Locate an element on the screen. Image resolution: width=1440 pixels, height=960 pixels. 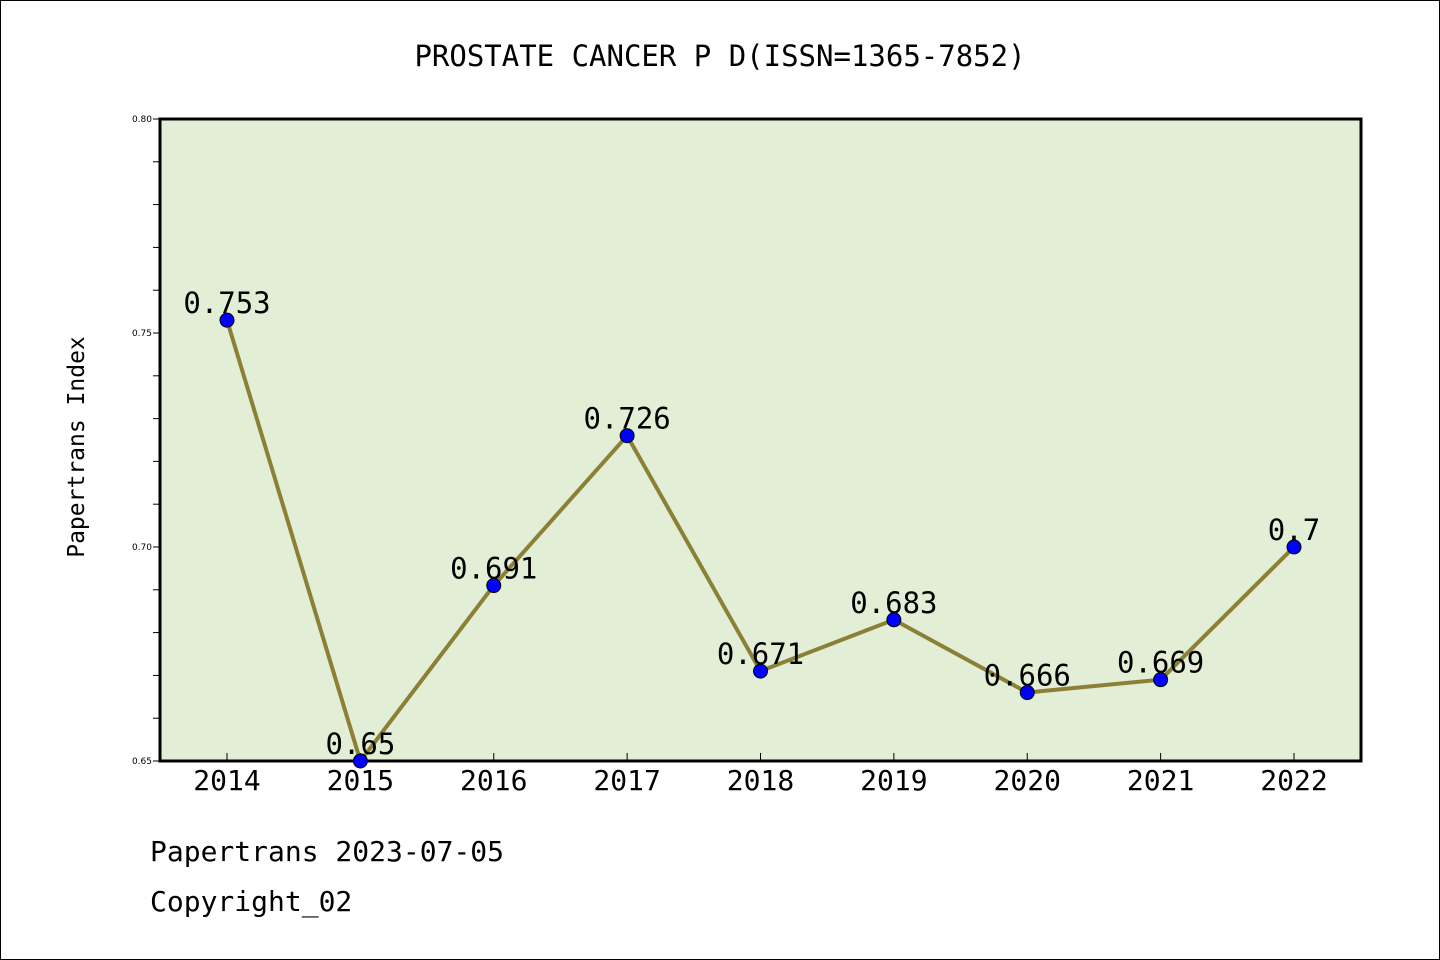
chart-title: PROSTATE CANCER P D(ISSN=1365-7852) is located at coordinates (719, 56).